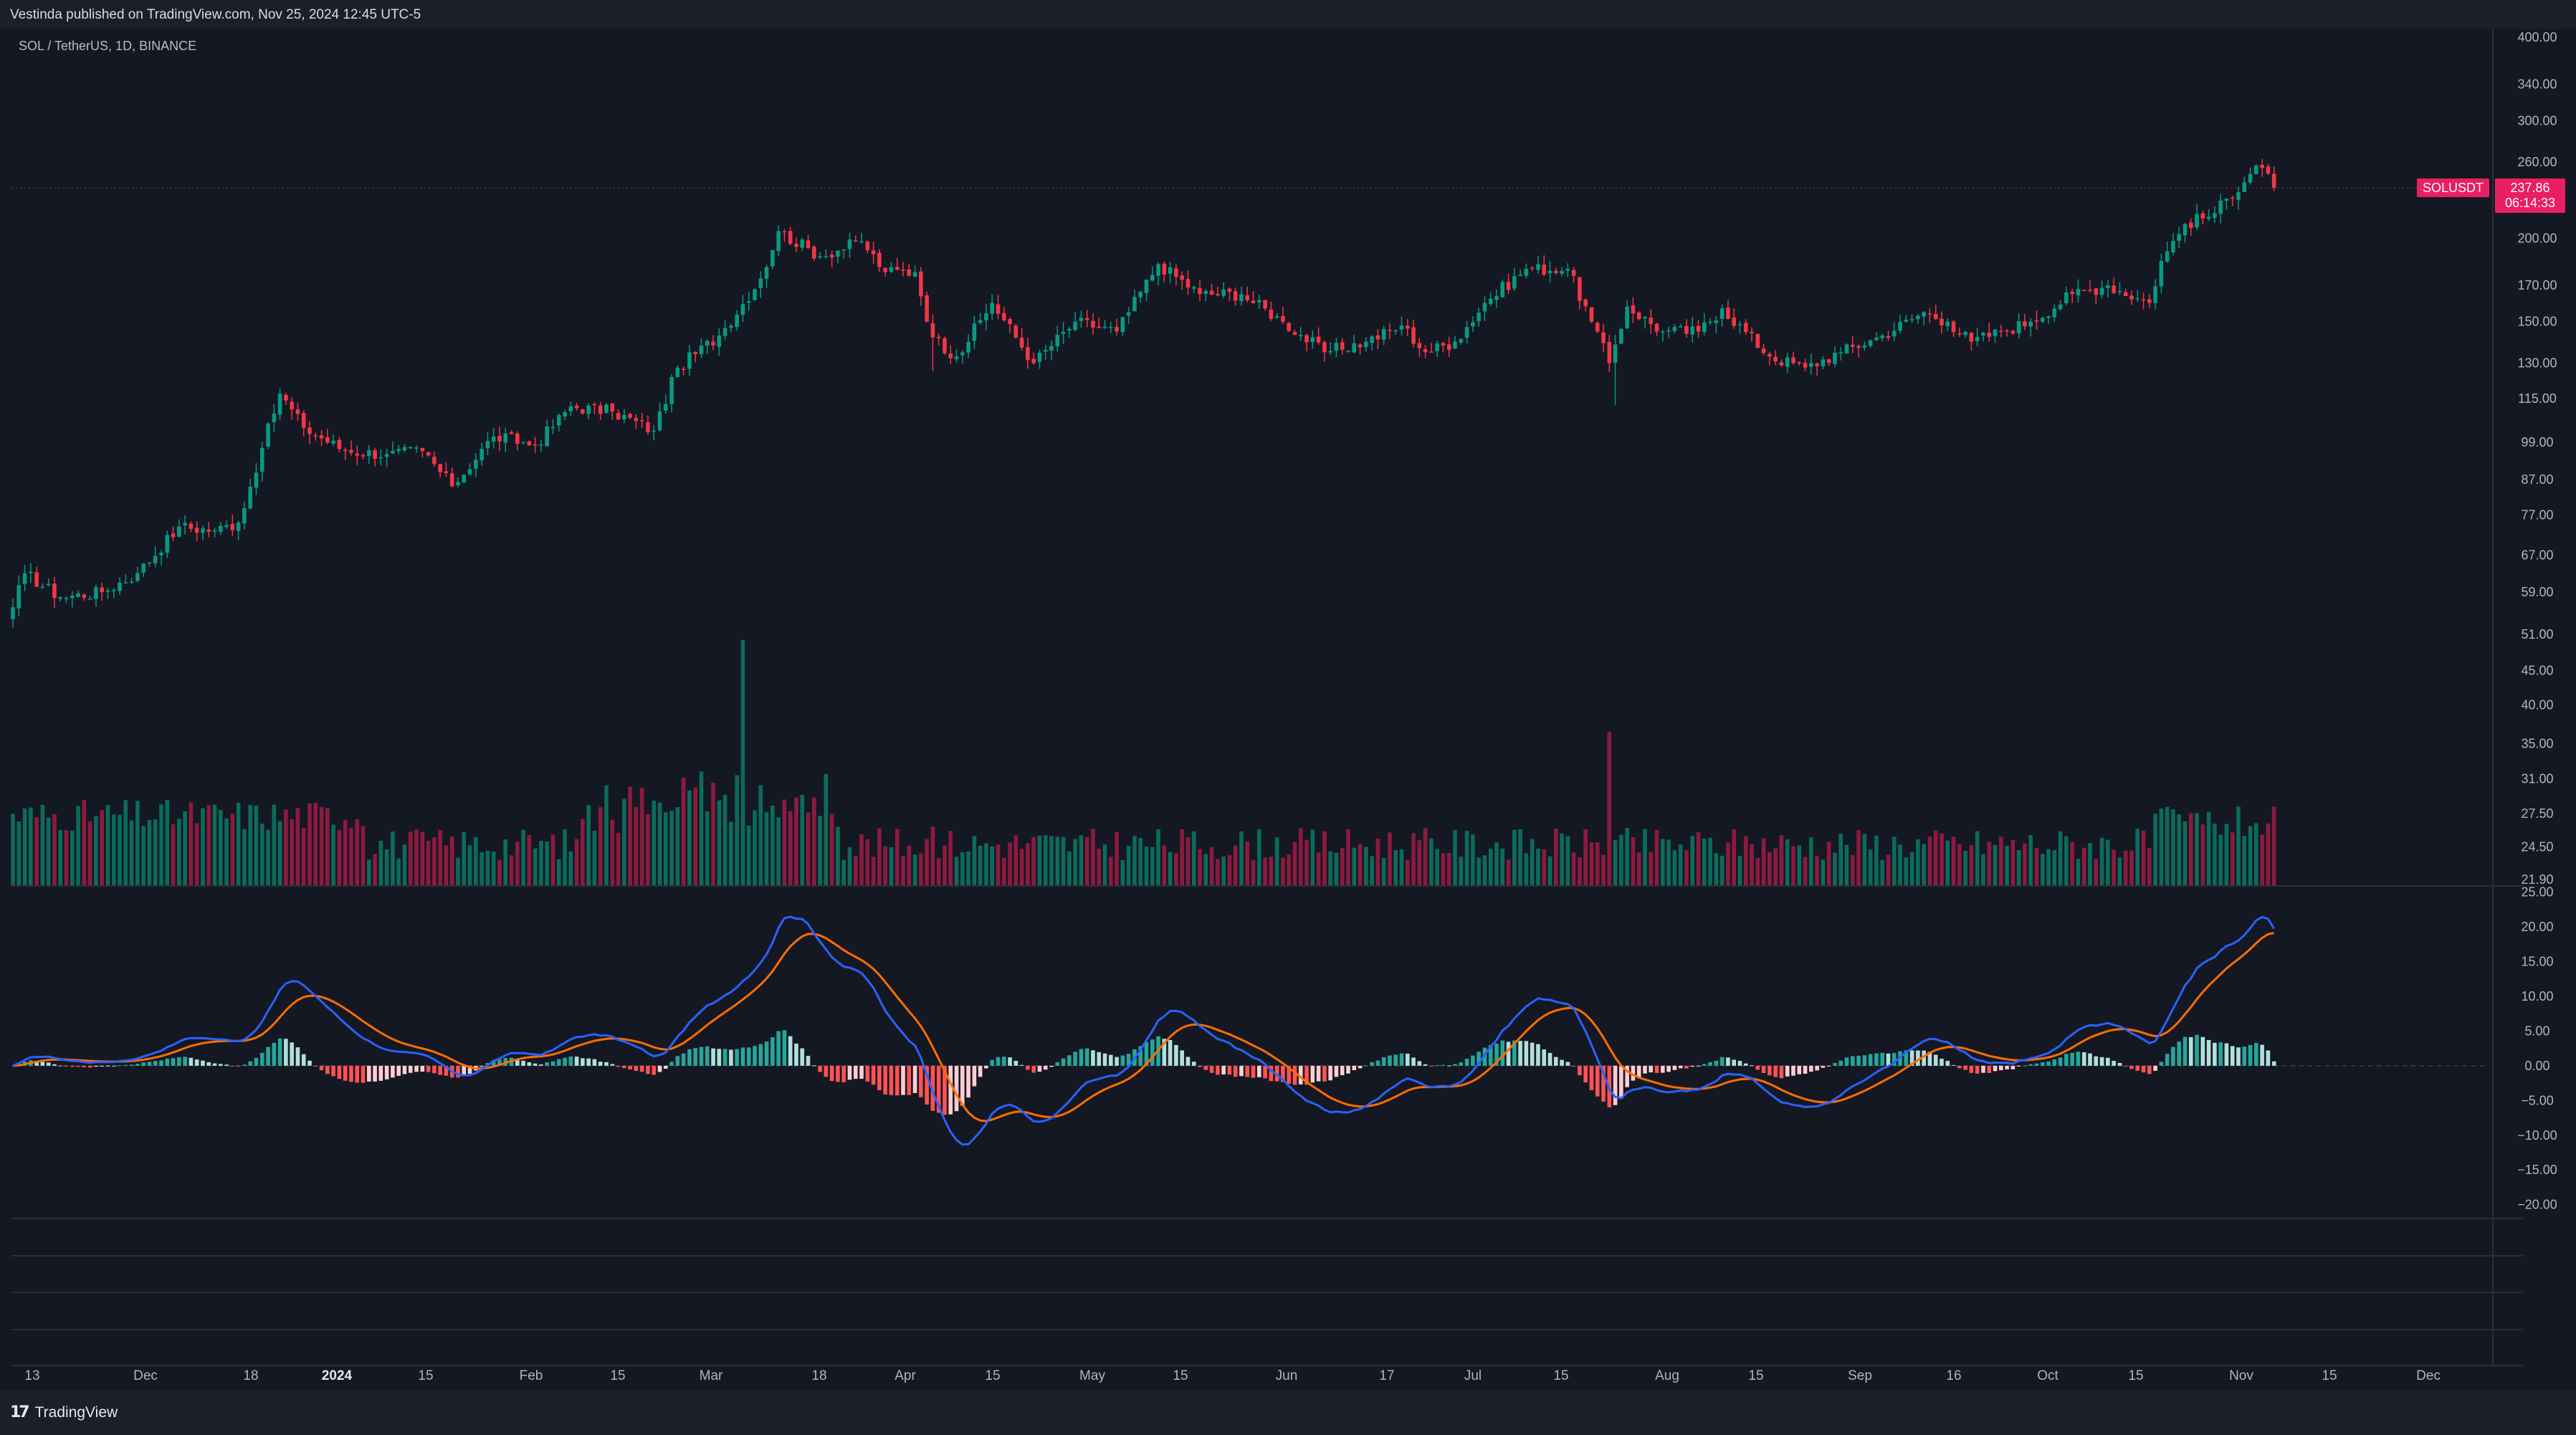 The image size is (2576, 1435). I want to click on price-tick-label: 400.00, so click(2537, 37).